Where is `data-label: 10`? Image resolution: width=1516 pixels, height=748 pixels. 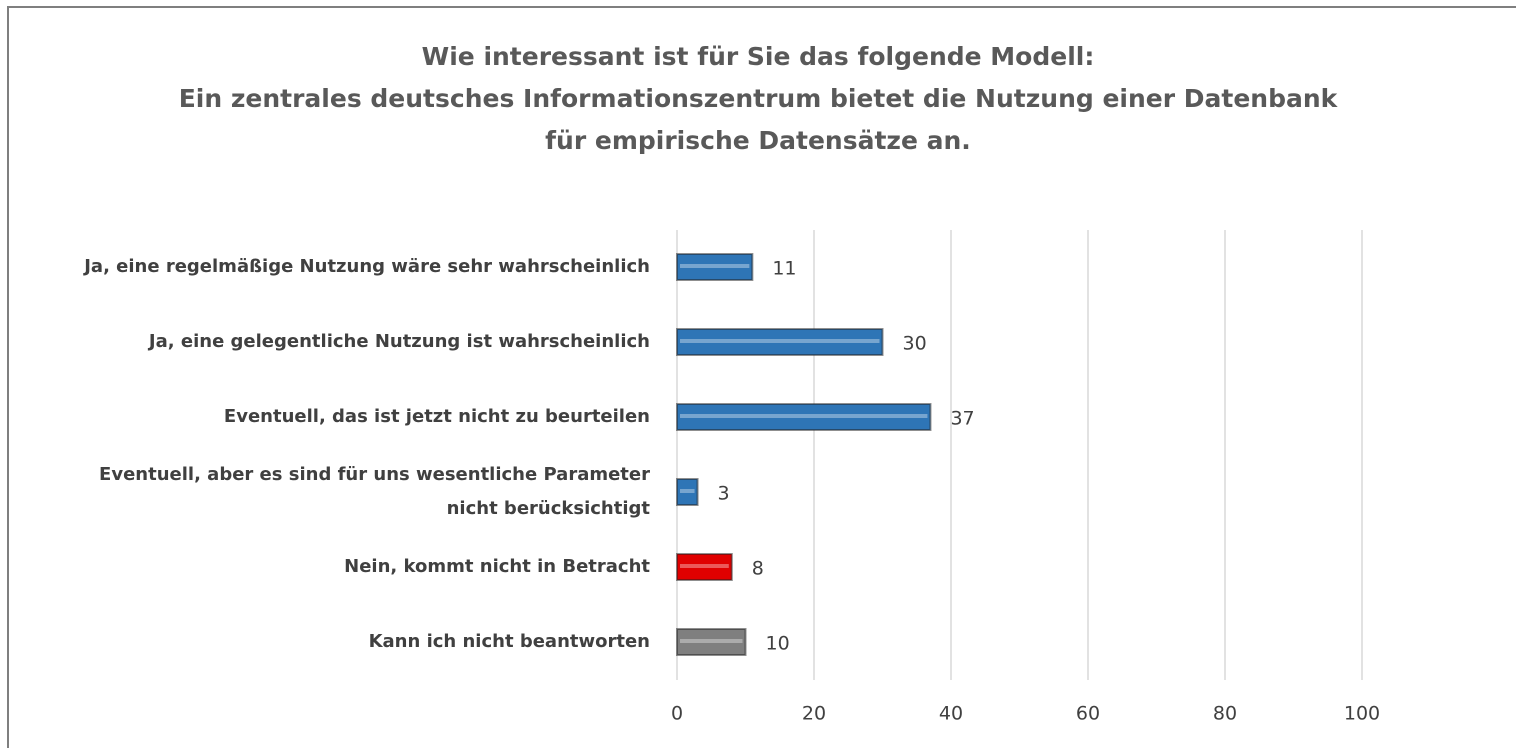
data-label: 10 is located at coordinates (778, 644).